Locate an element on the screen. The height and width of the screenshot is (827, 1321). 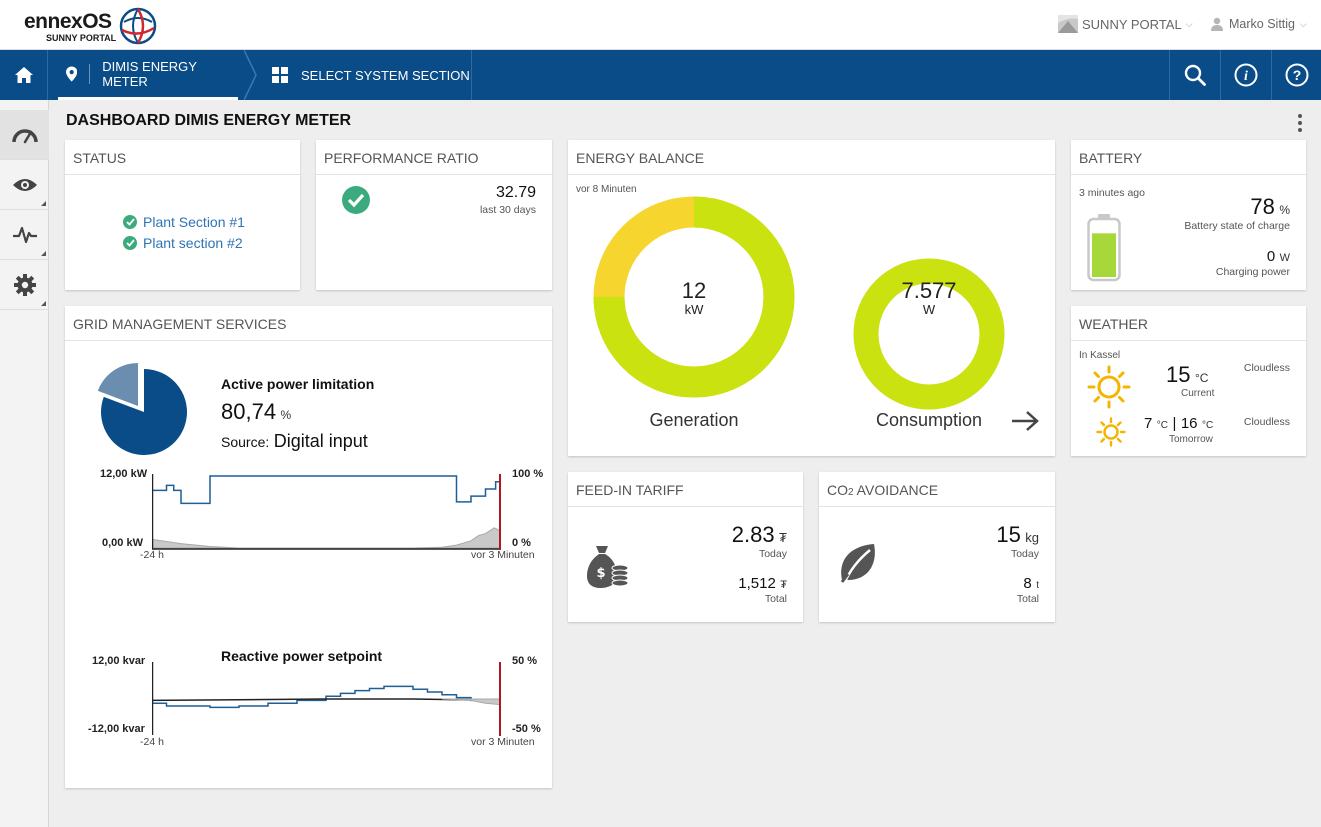
battery-icon is located at coordinates (1104, 248).